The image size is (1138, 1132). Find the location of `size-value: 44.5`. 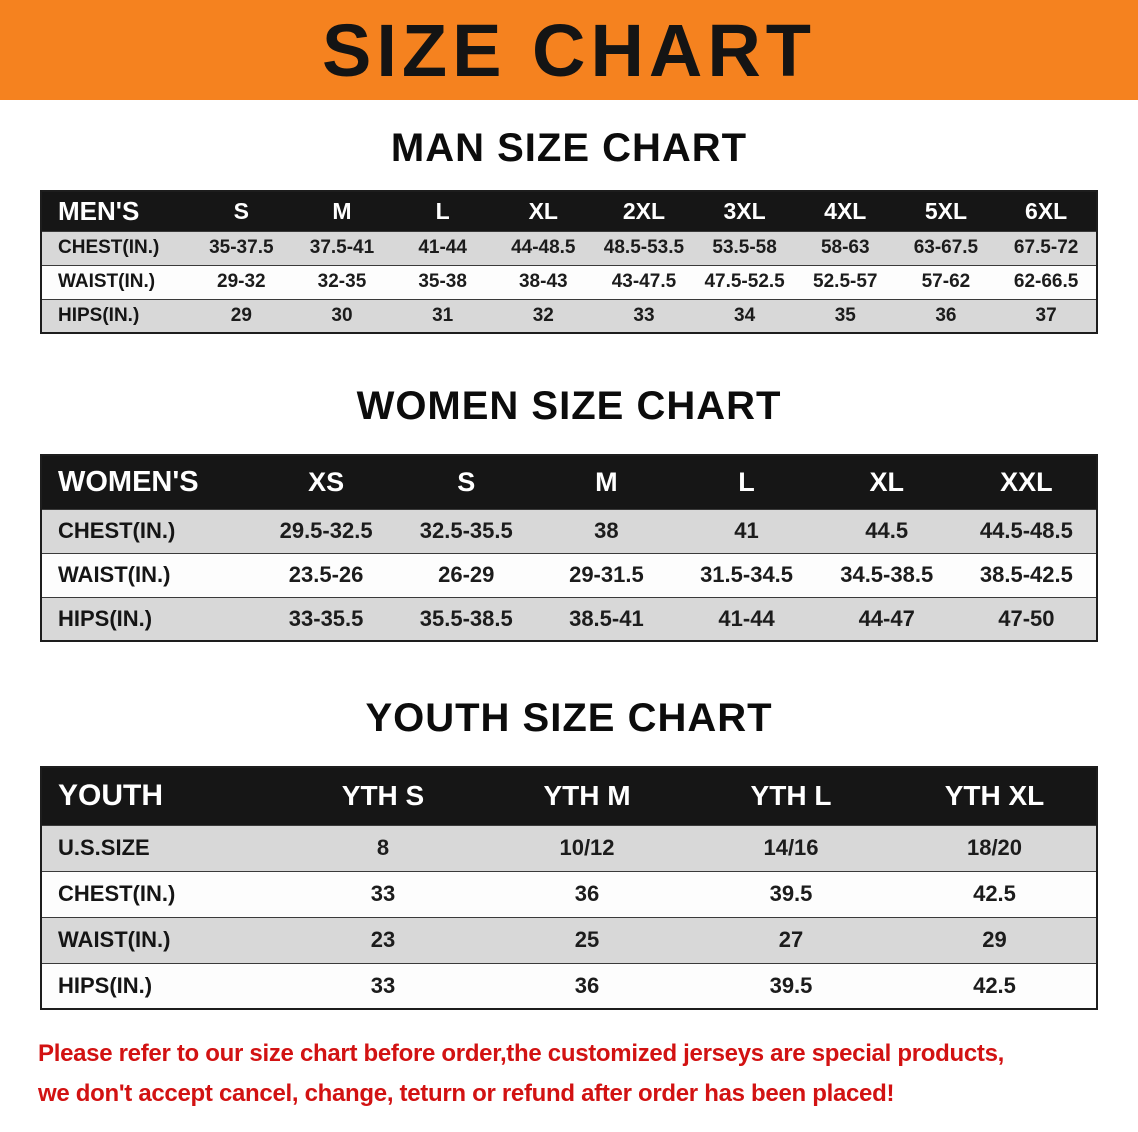

size-value: 44.5 is located at coordinates (887, 530).